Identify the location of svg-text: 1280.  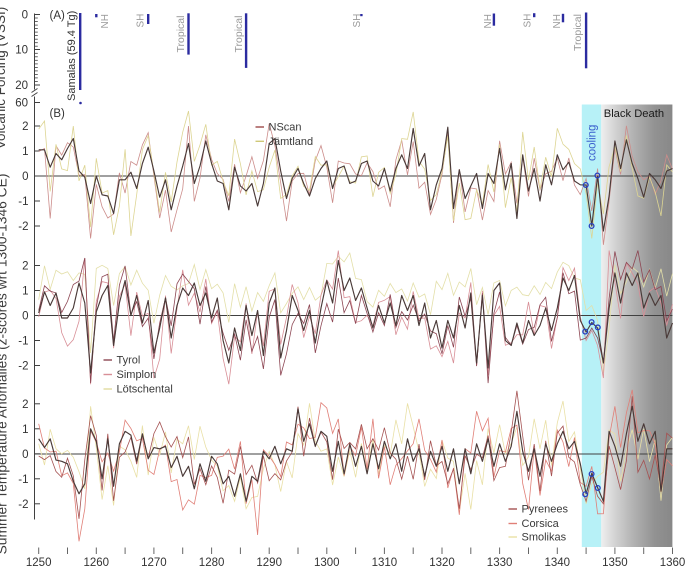
(212, 563).